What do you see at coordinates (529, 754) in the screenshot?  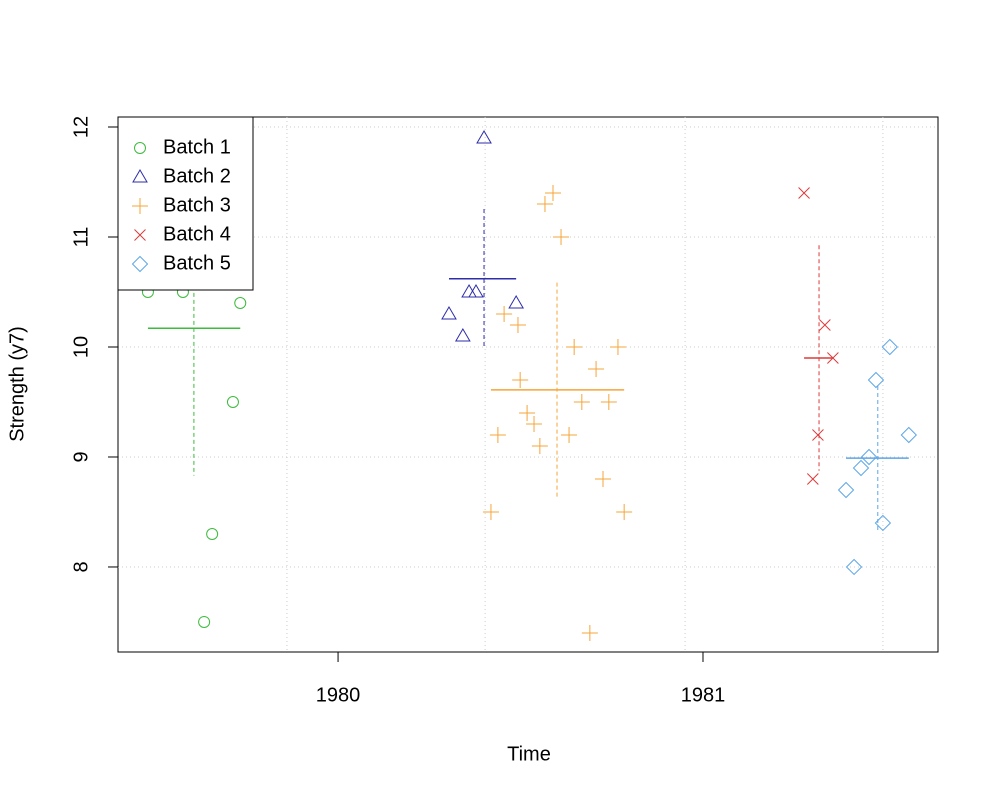 I see `x-axis-label: Time` at bounding box center [529, 754].